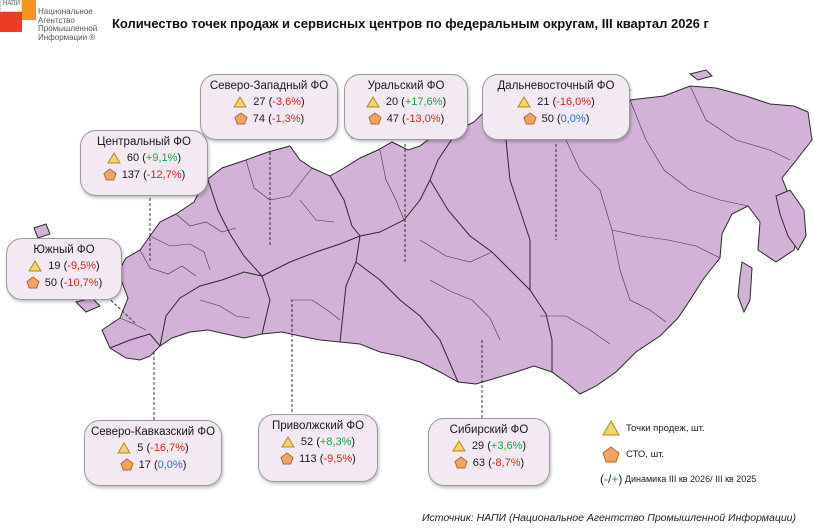  Describe the element at coordinates (259, 118) in the screenshot. I see `sto-value: 74` at that location.